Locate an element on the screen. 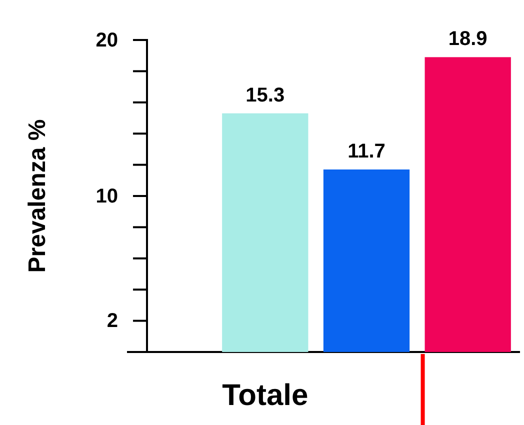 The height and width of the screenshot is (425, 524). data-label: 18.9 is located at coordinates (468, 39).